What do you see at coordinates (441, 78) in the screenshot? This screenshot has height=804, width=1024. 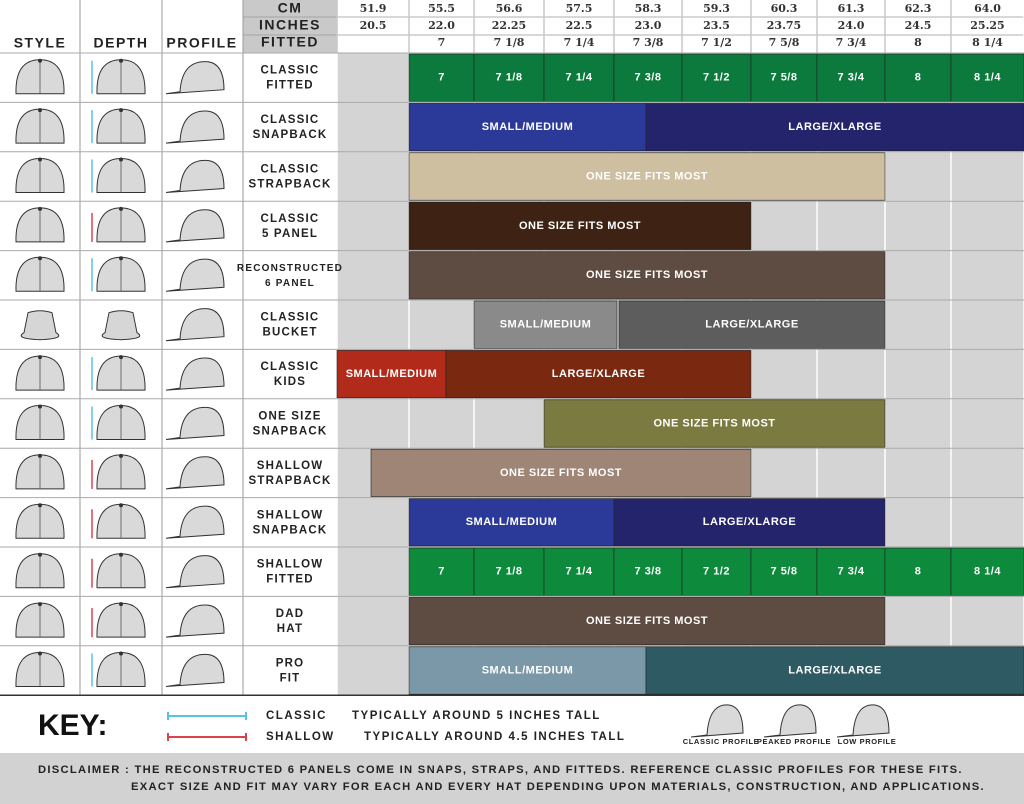 I see `size-label: 7` at bounding box center [441, 78].